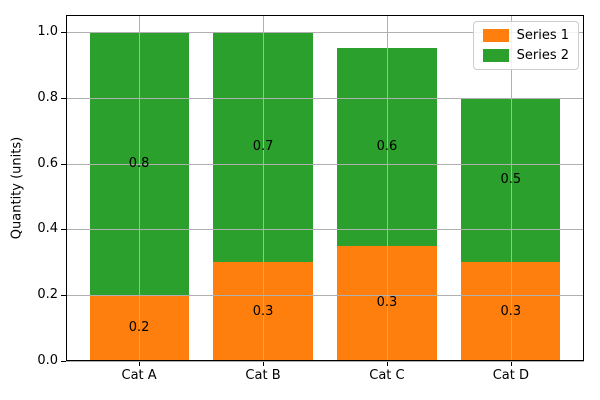 The image size is (600, 400). Describe the element at coordinates (511, 311) in the screenshot. I see `bar-value-label-series-1-cat-d: 0.3` at that location.